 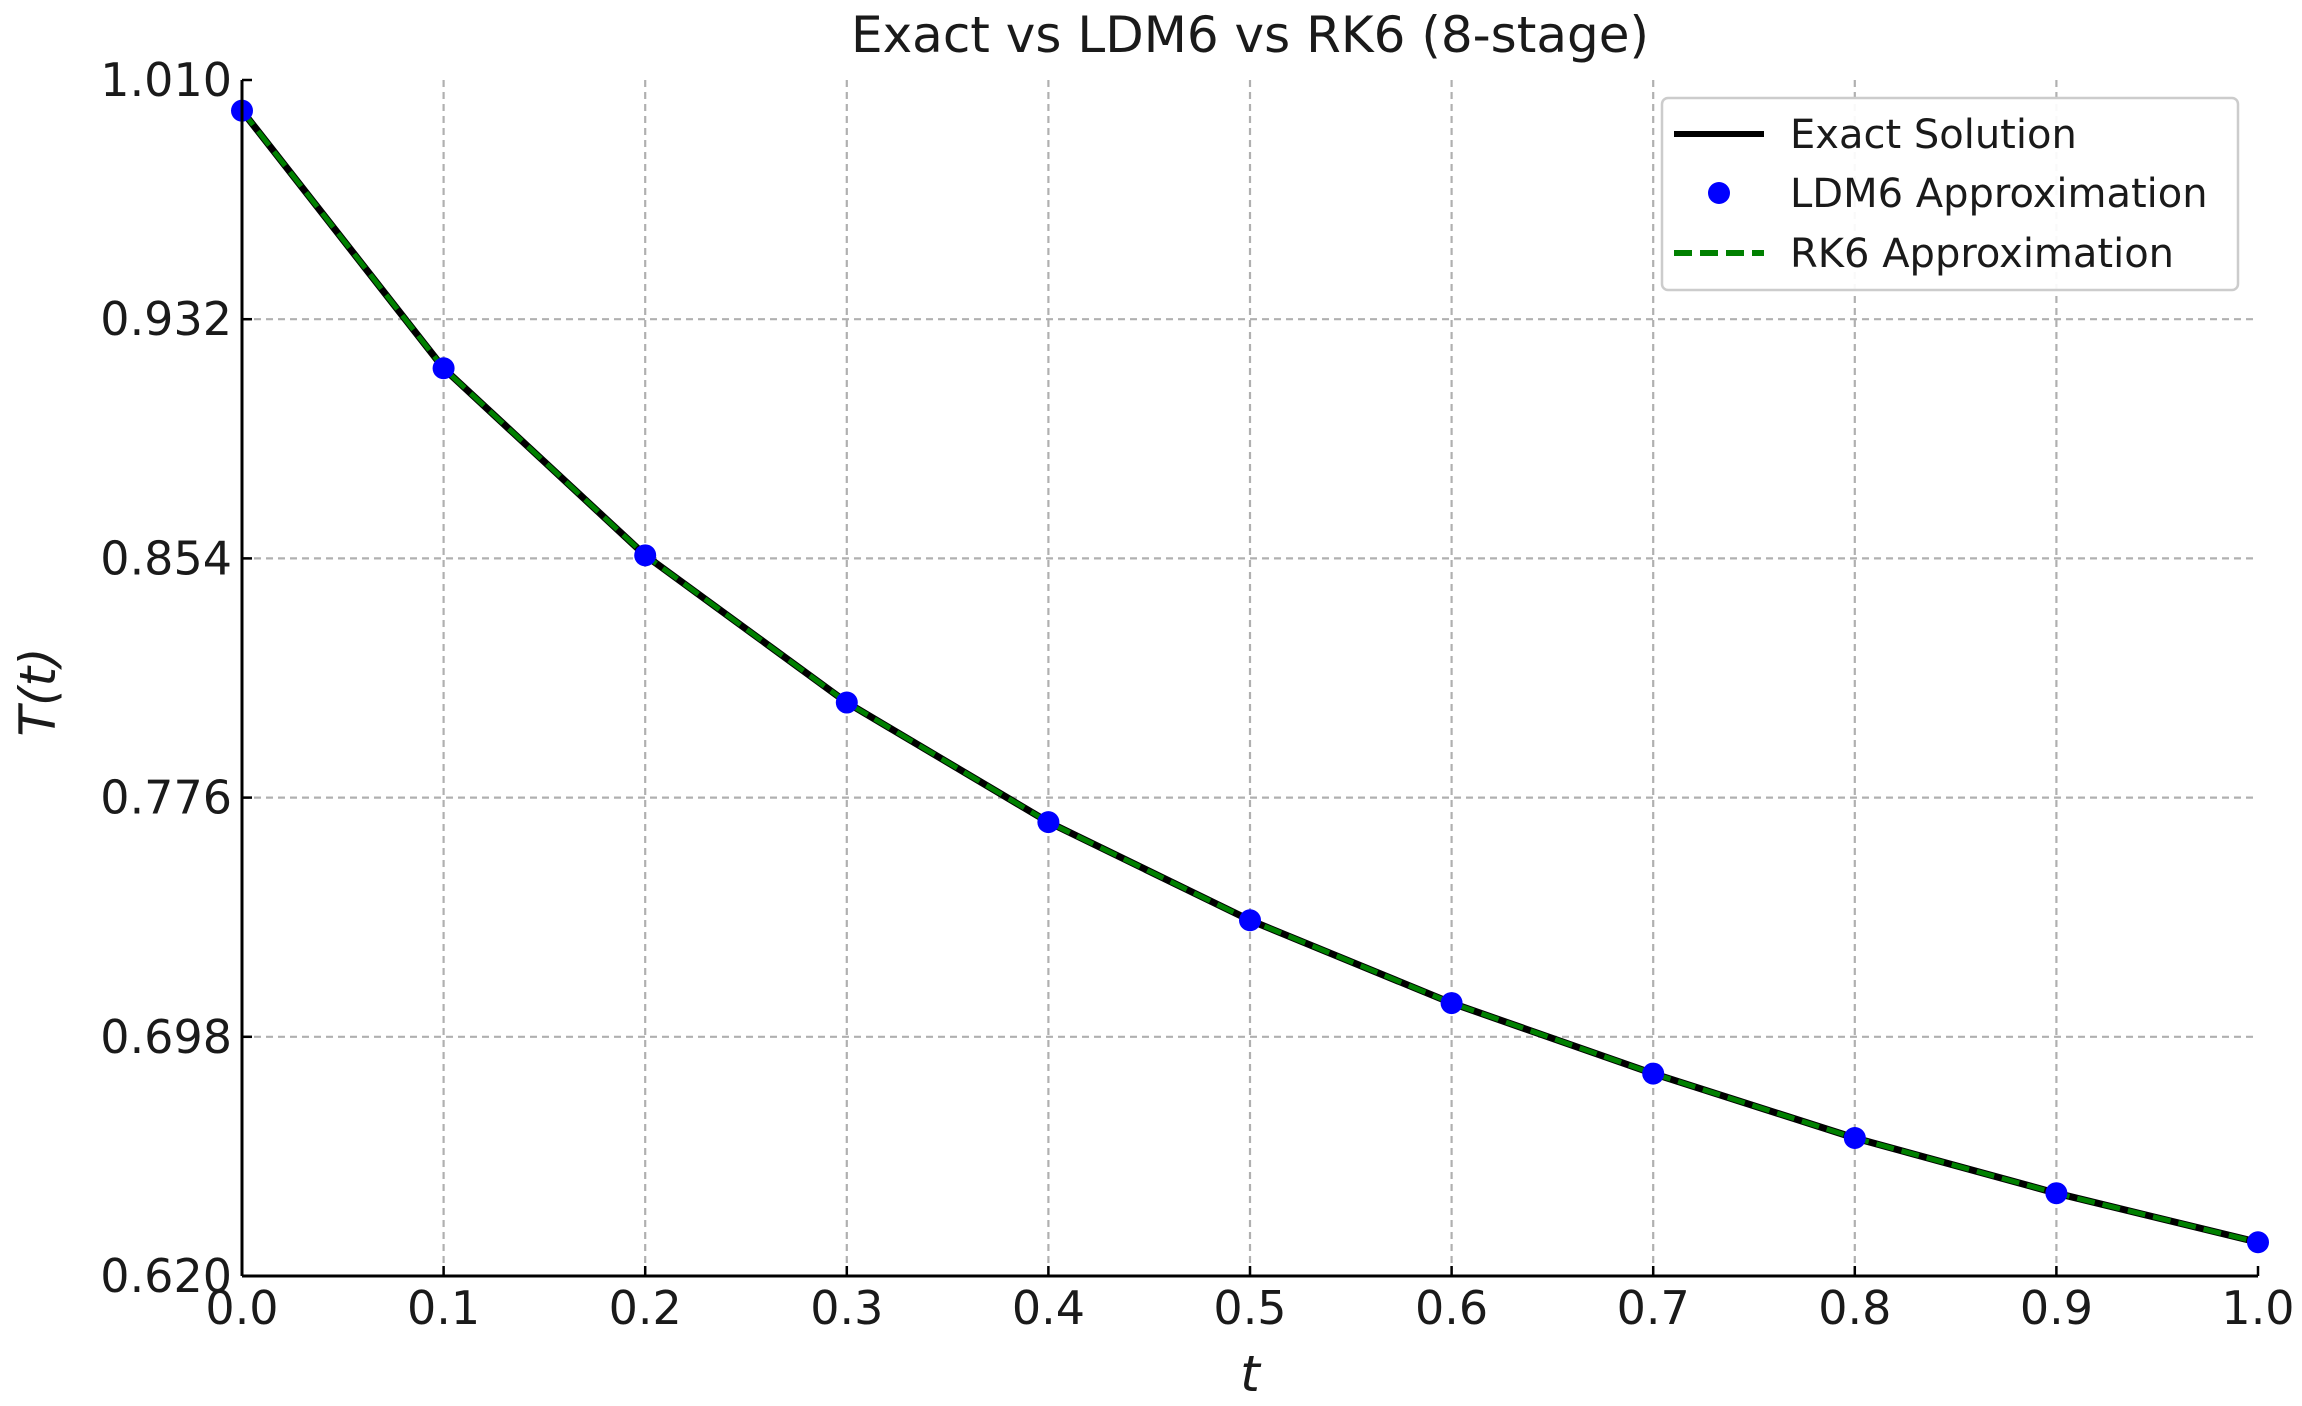 What do you see at coordinates (1982, 254) in the screenshot?
I see `legend-rk6-label: RK6 Approximation` at bounding box center [1982, 254].